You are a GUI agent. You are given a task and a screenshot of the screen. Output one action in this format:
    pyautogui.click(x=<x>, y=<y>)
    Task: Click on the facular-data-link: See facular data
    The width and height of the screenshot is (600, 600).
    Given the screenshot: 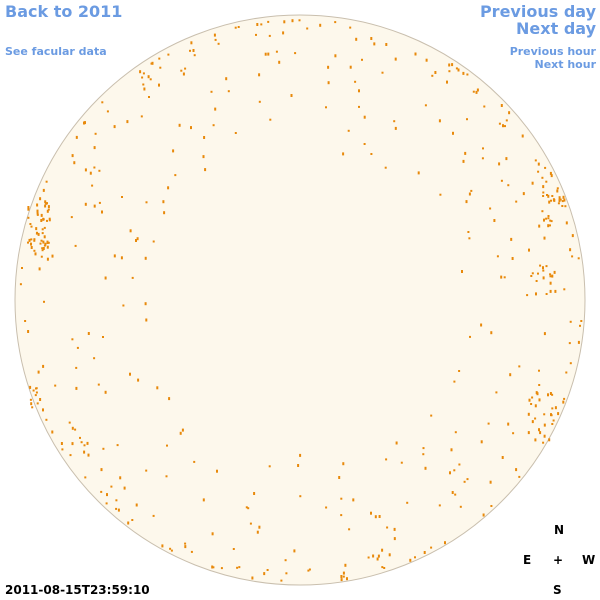 What is the action you would take?
    pyautogui.click(x=56, y=51)
    